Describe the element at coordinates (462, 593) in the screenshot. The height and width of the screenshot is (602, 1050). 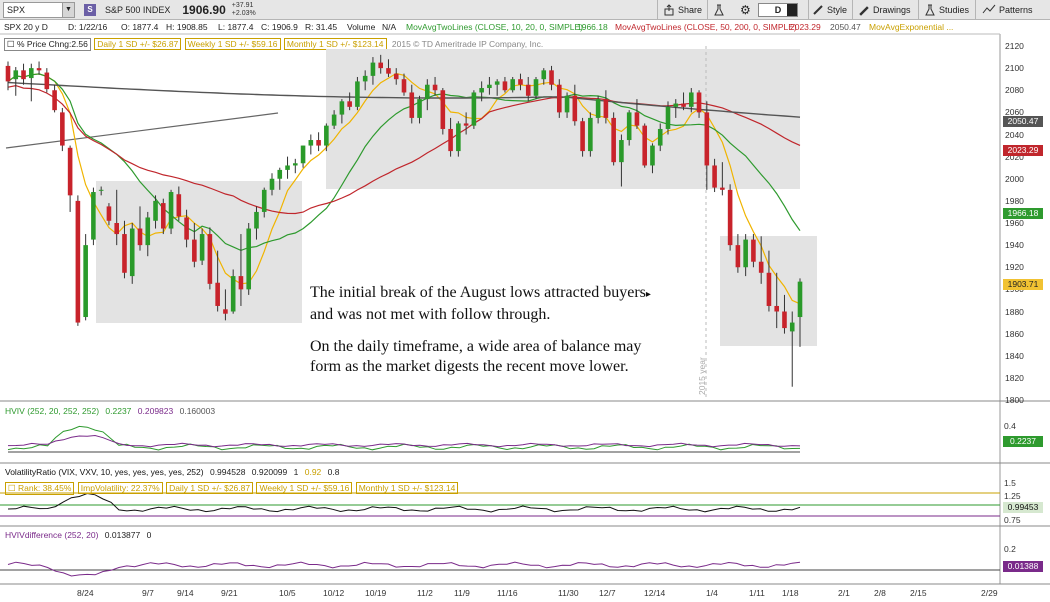
I see `date-axis-tick: 11/9` at that location.